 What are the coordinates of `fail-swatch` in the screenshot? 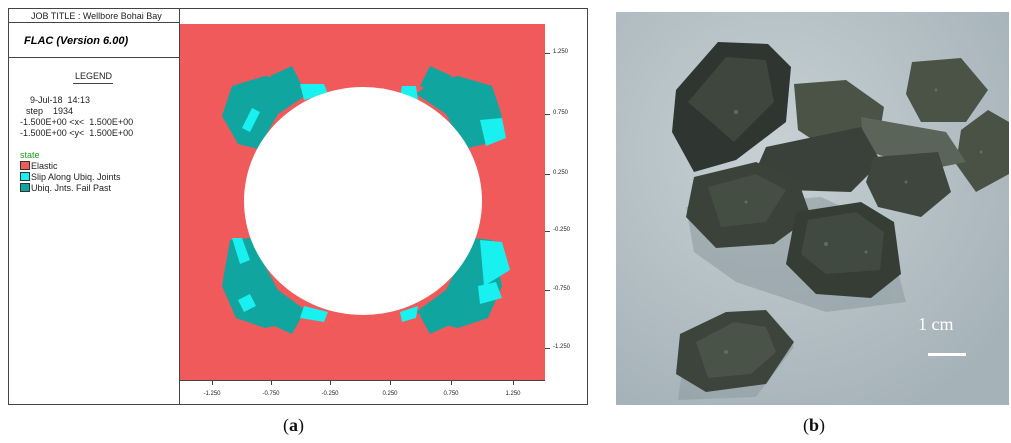 It's located at (25, 187).